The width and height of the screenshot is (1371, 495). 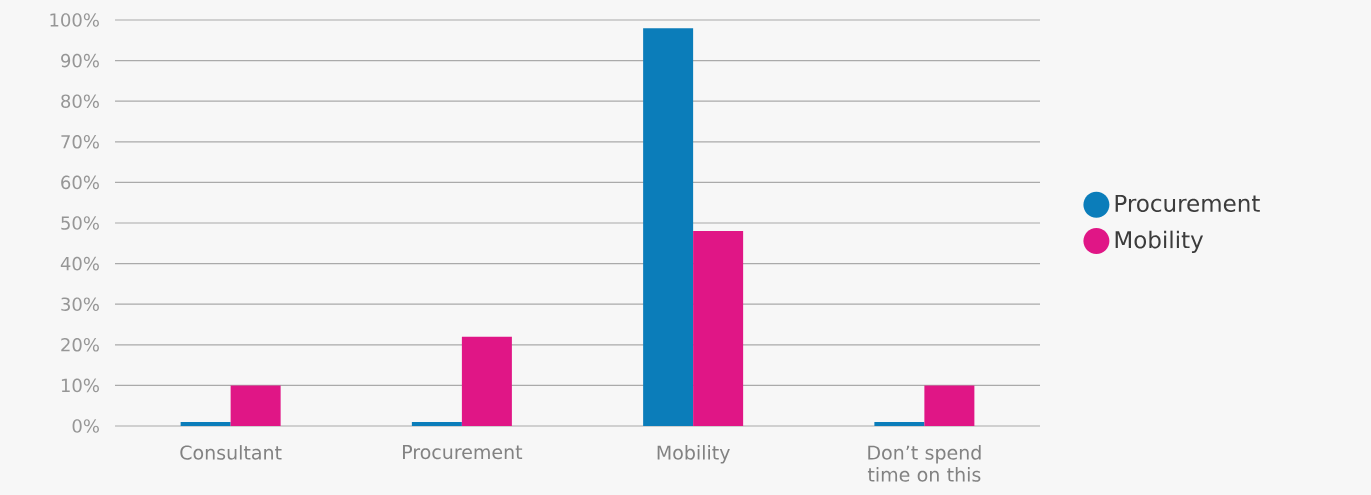 I want to click on y-tick-label: 70%, so click(x=80, y=141).